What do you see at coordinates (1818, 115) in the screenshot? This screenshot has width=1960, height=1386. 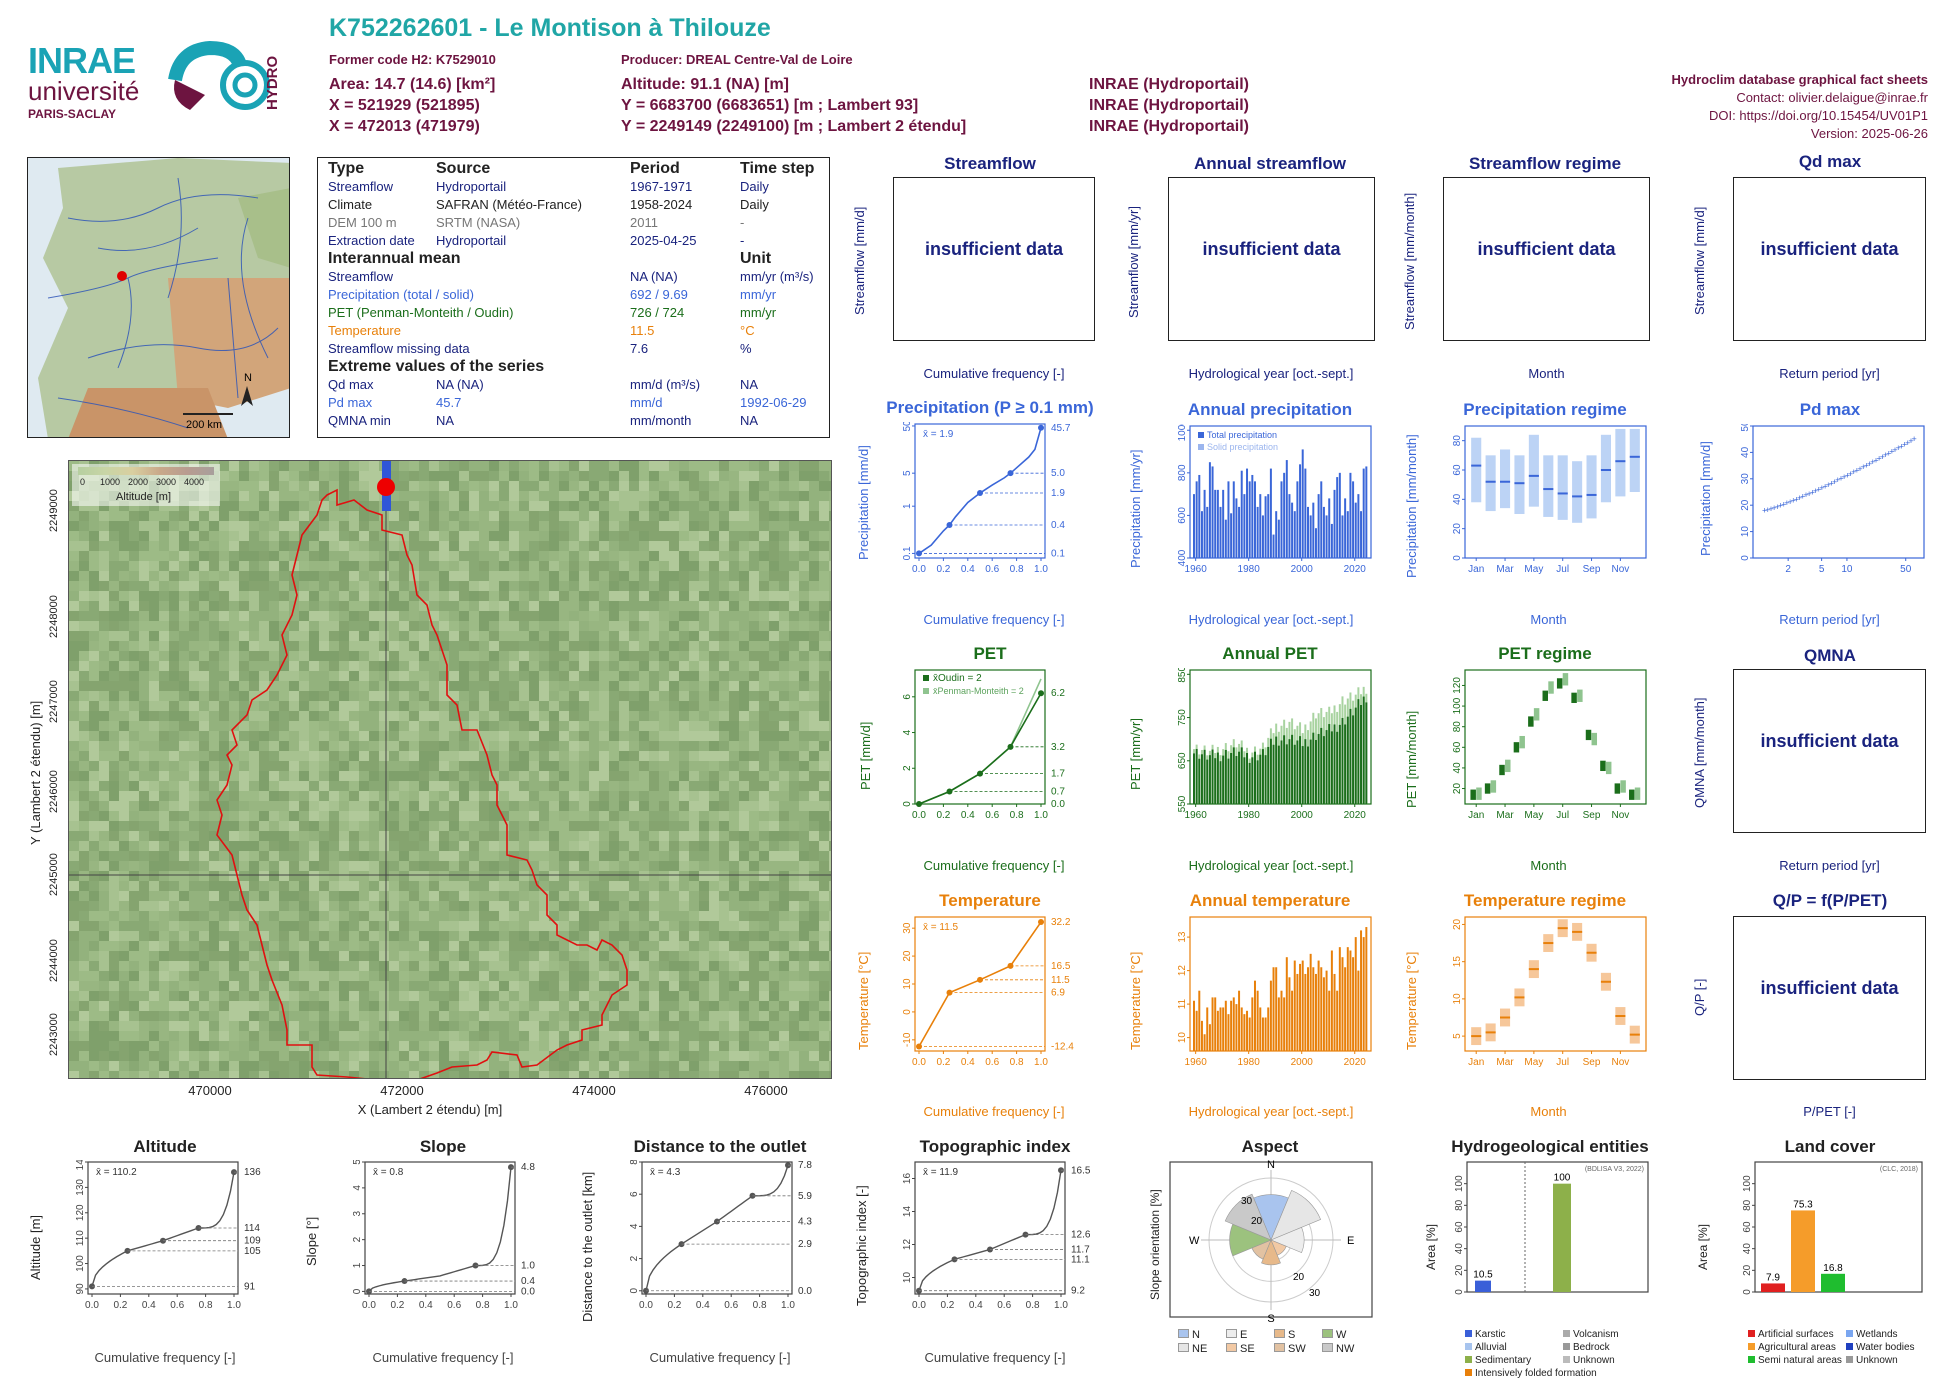 I see `doi-link: DOI: https://doi.org/10.15454/UV01P1` at bounding box center [1818, 115].